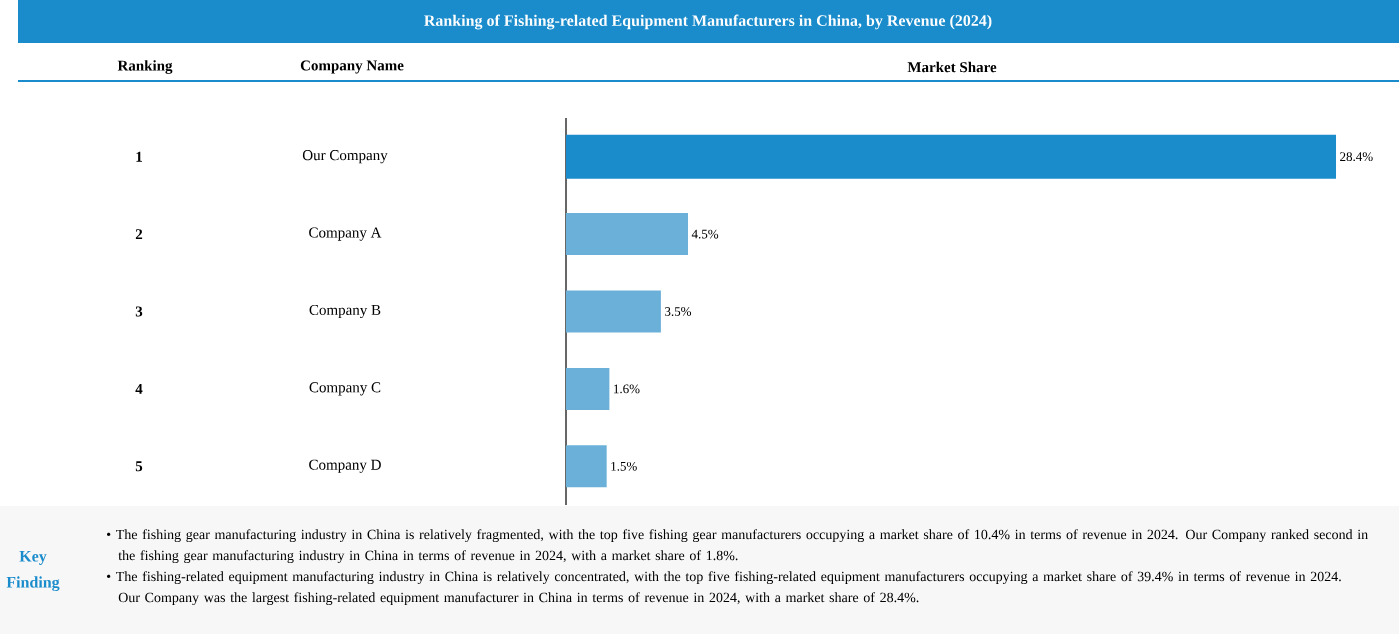  Describe the element at coordinates (345, 389) in the screenshot. I see `y-tick-label: Company C` at that location.